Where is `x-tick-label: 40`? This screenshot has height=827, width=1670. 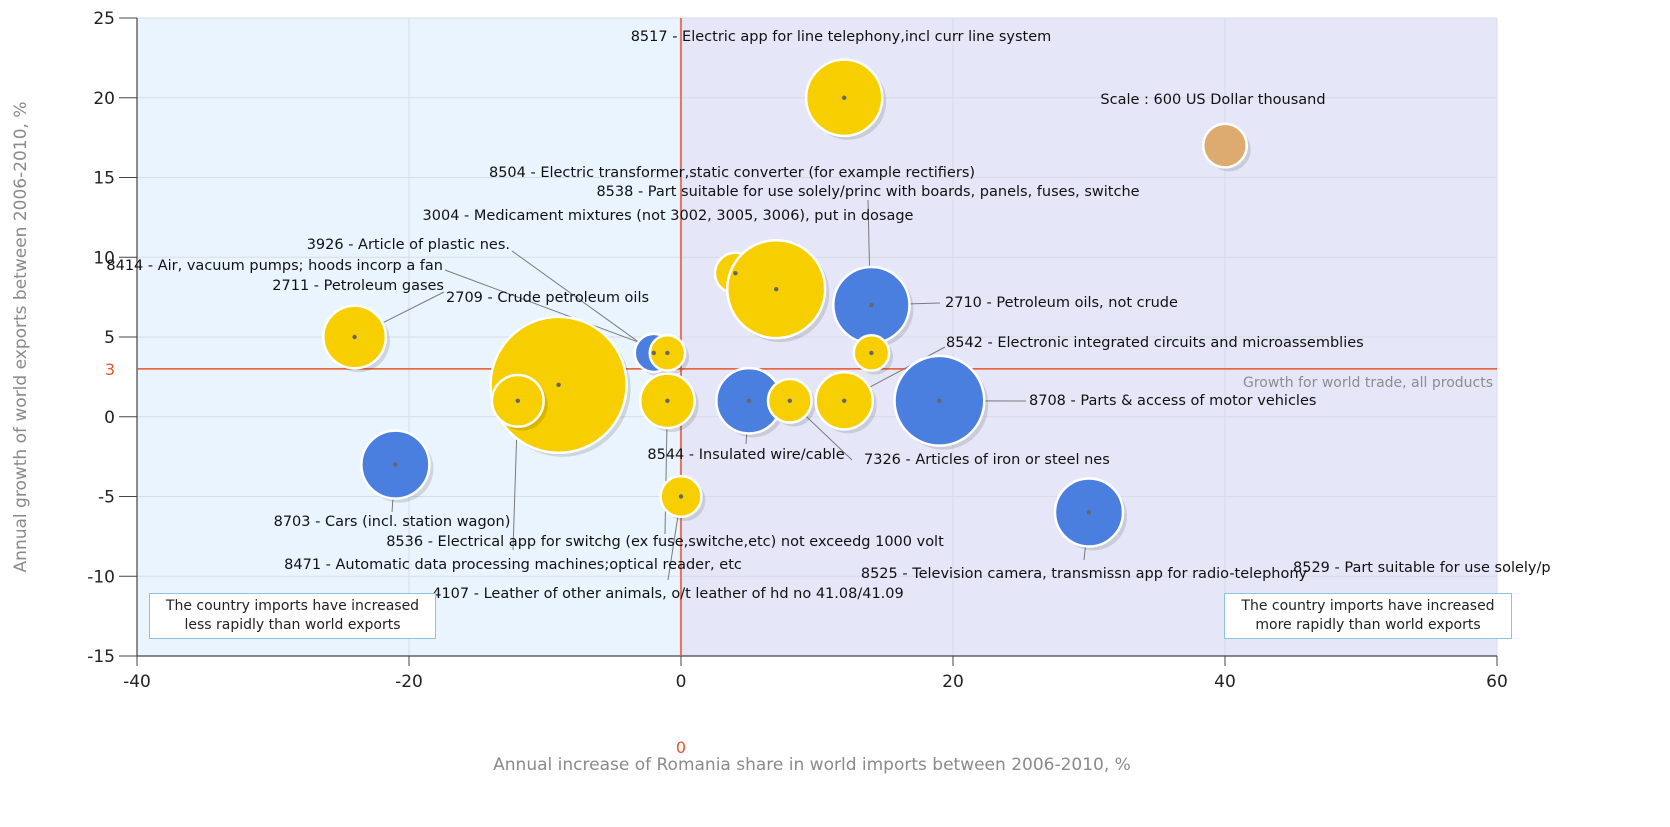 x-tick-label: 40 is located at coordinates (1225, 682).